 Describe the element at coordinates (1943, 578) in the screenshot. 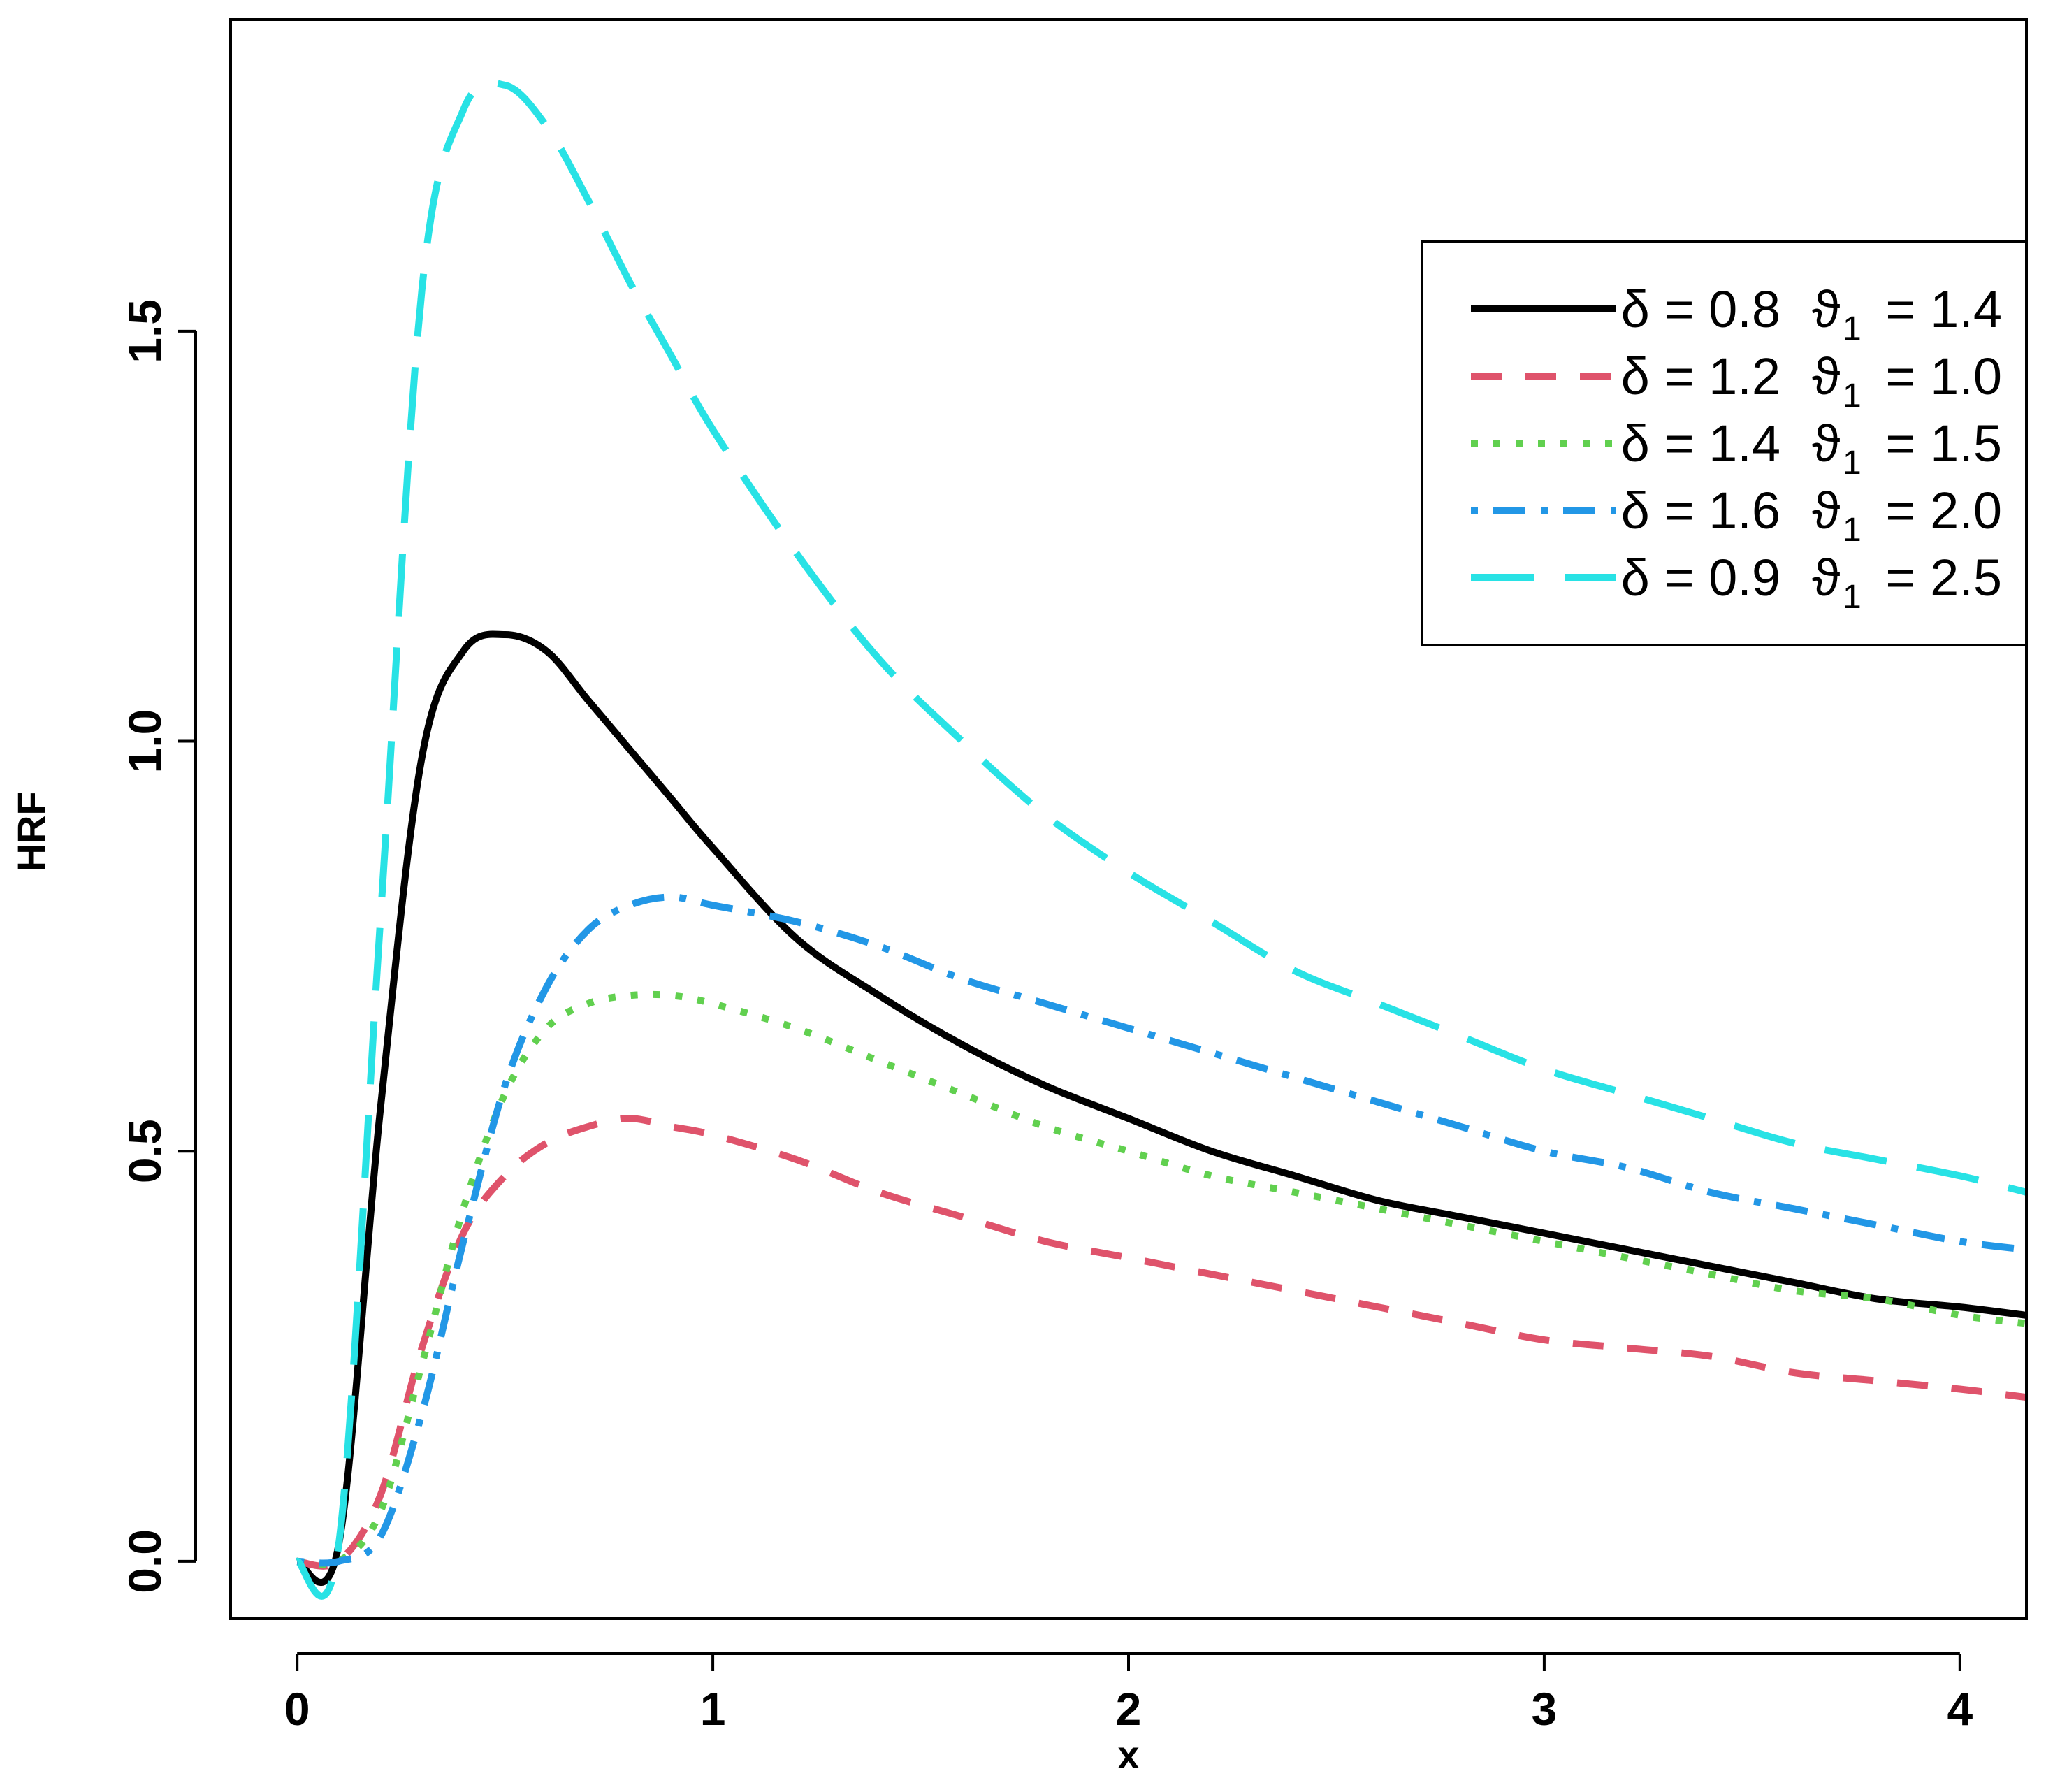

I see `legend-theta-value: = 2.5` at that location.